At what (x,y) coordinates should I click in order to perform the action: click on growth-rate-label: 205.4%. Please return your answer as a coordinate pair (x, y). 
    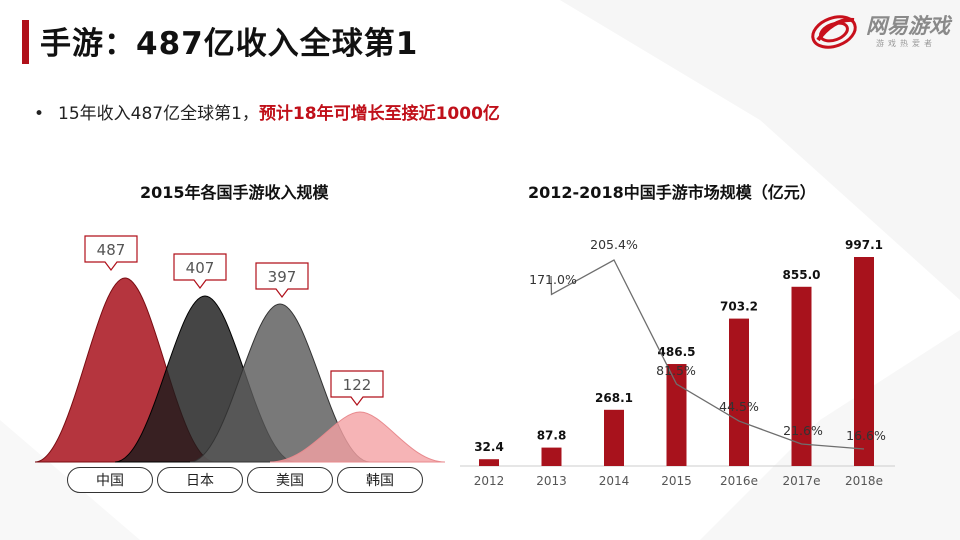
    Looking at the image, I should click on (614, 244).